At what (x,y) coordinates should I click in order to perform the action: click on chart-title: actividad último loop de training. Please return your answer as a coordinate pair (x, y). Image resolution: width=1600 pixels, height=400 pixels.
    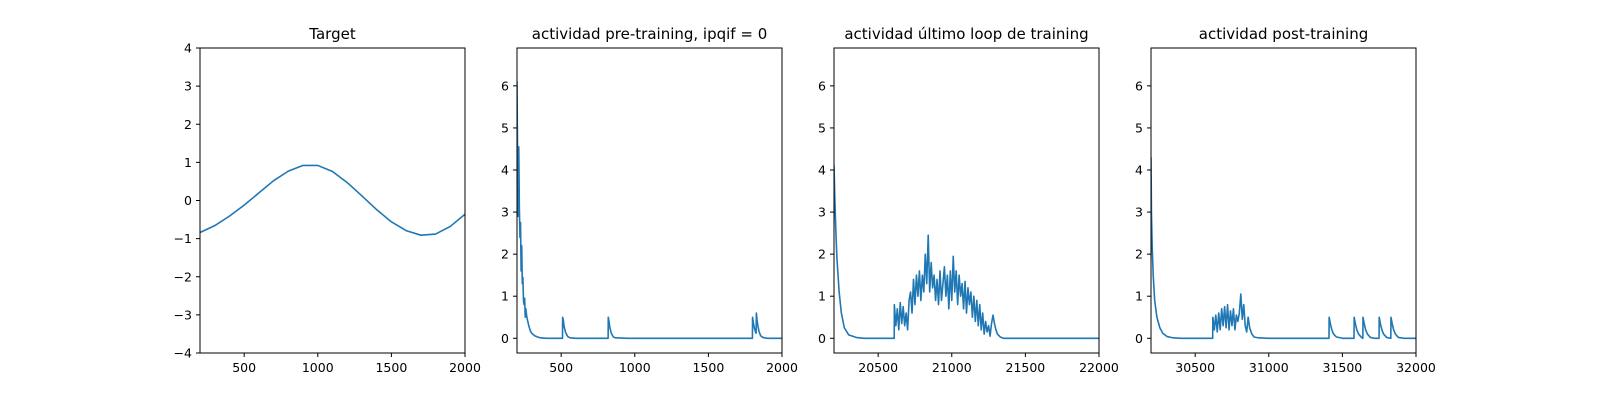
    Looking at the image, I should click on (966, 34).